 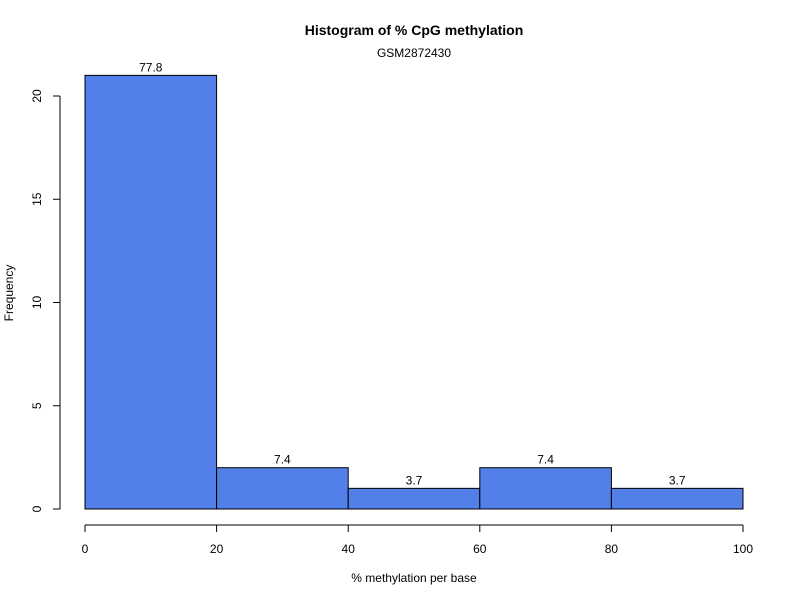 I want to click on x-axis-label: % methylation per base, so click(x=414, y=578).